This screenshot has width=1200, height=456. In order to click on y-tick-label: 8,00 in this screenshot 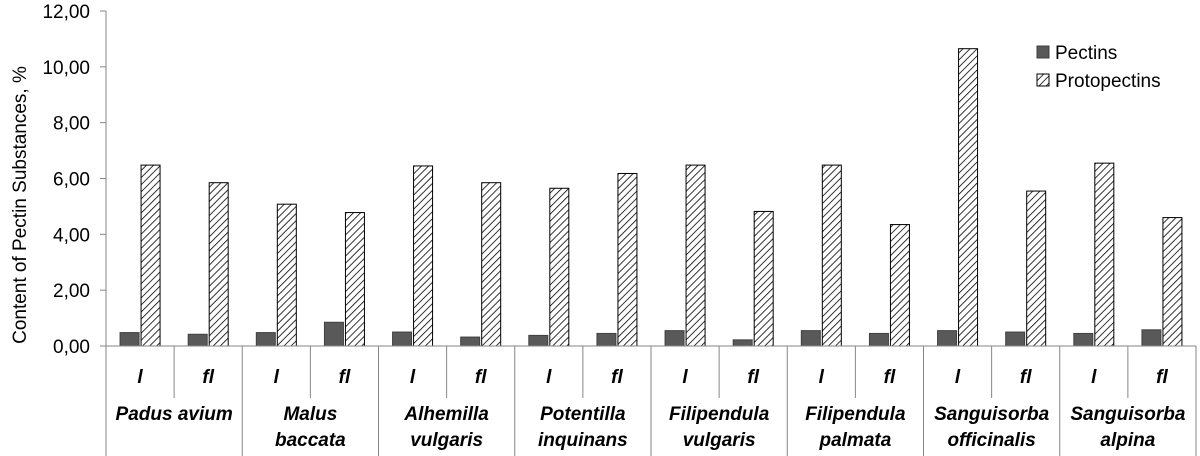, I will do `click(71, 124)`.